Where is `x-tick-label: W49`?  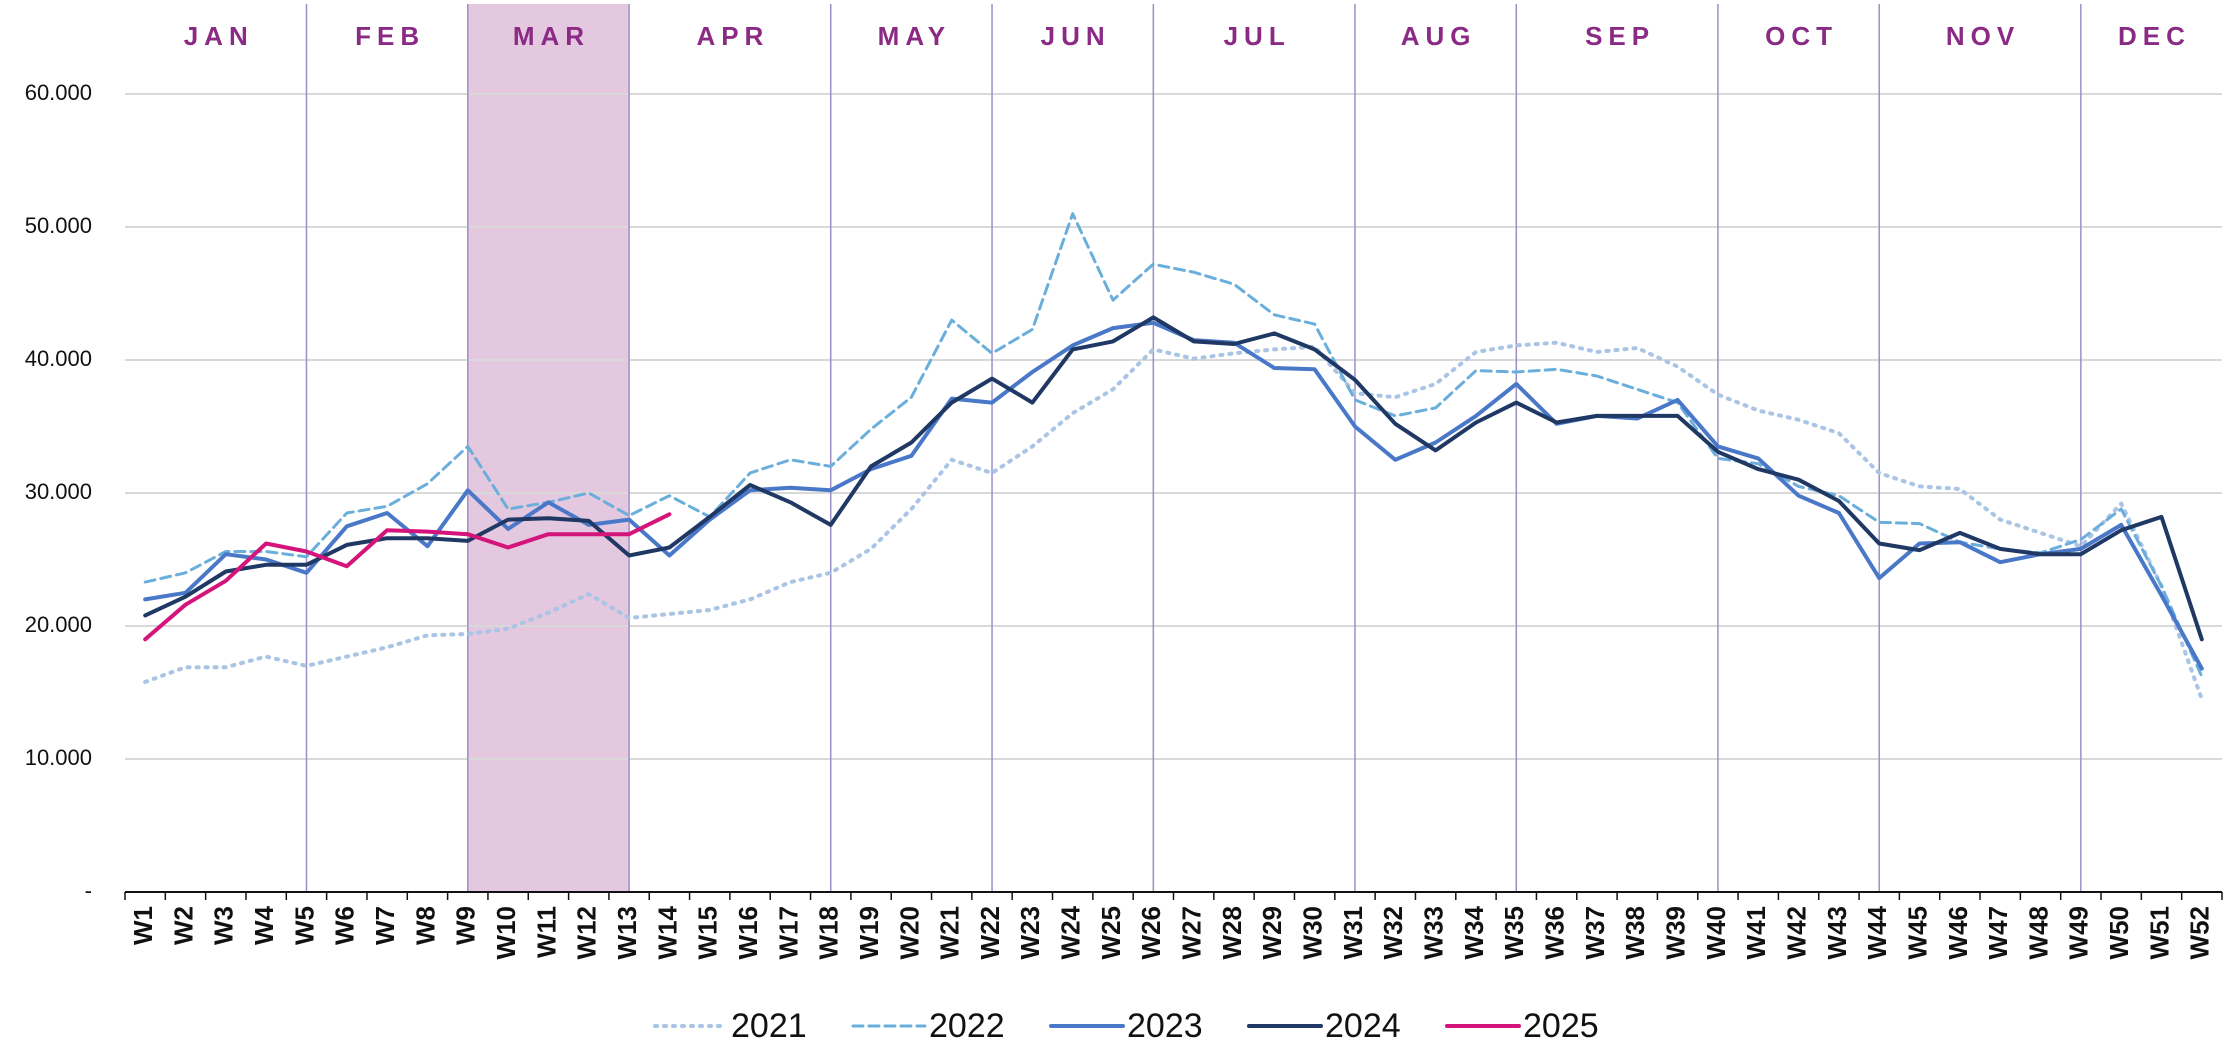 x-tick-label: W49 is located at coordinates (2079, 932).